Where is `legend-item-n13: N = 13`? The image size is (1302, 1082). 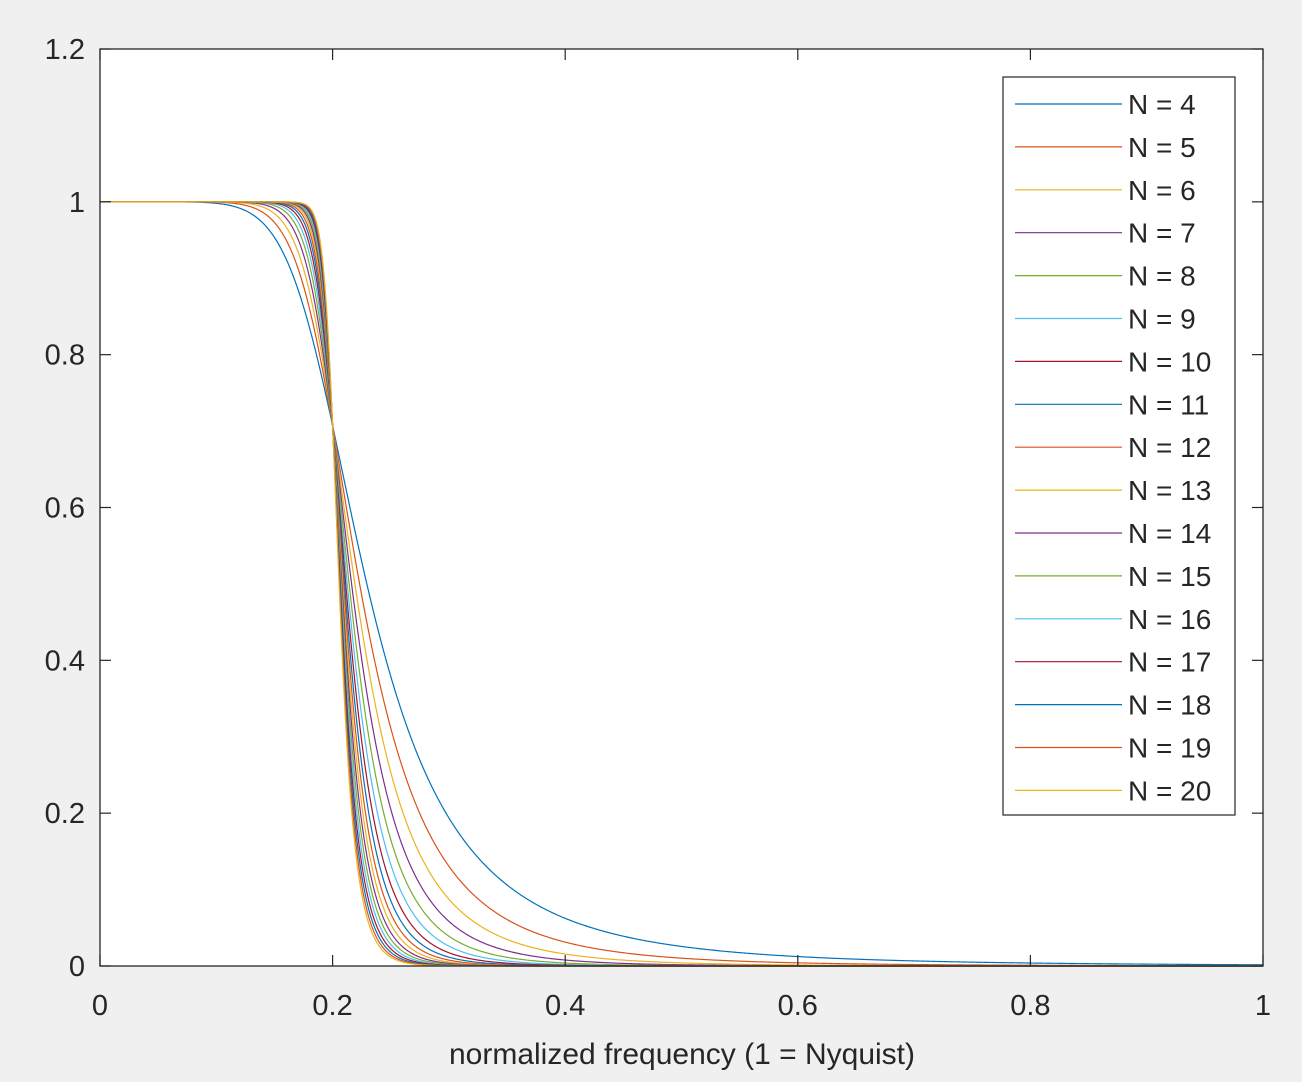
legend-item-n13: N = 13 is located at coordinates (1113, 490).